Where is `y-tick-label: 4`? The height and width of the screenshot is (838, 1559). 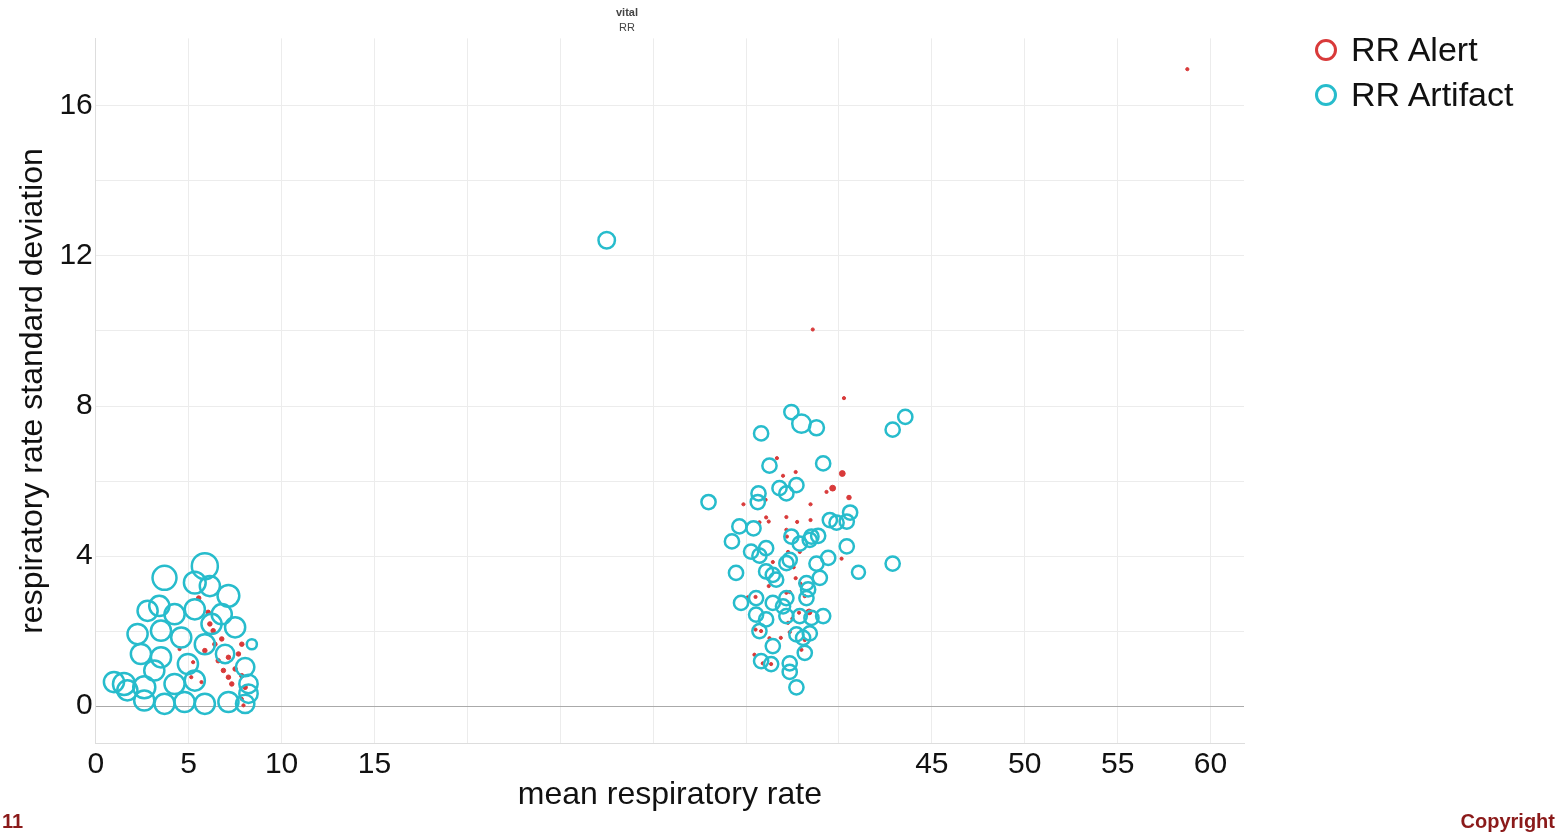 y-tick-label: 4 is located at coordinates (84, 554).